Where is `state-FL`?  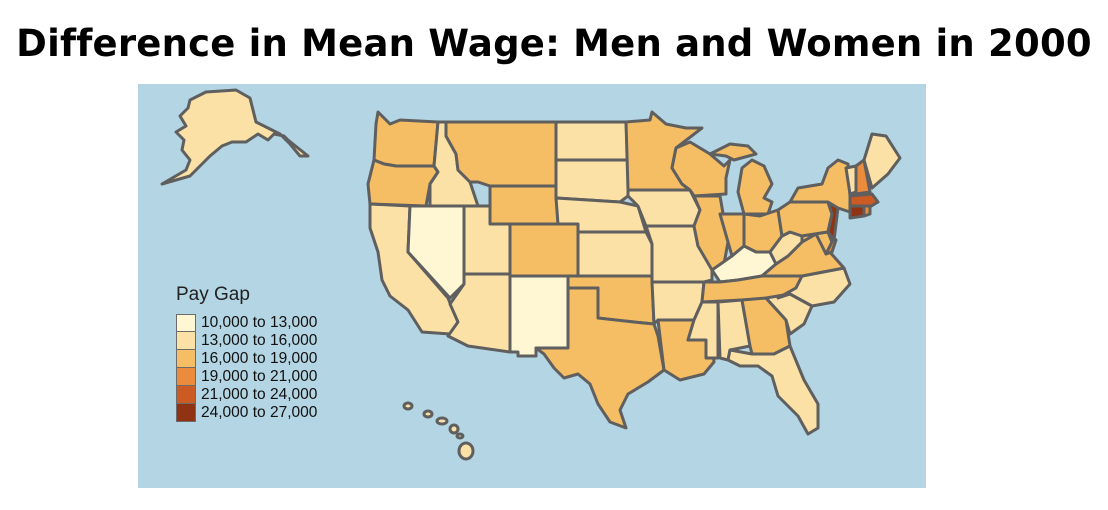 state-FL is located at coordinates (773, 390).